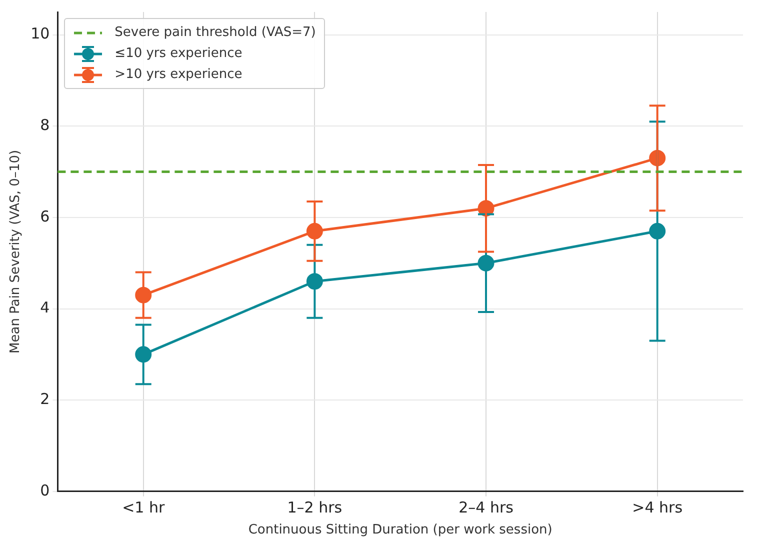 The image size is (773, 542). What do you see at coordinates (45, 399) in the screenshot?
I see `y-tick-label: 2` at bounding box center [45, 399].